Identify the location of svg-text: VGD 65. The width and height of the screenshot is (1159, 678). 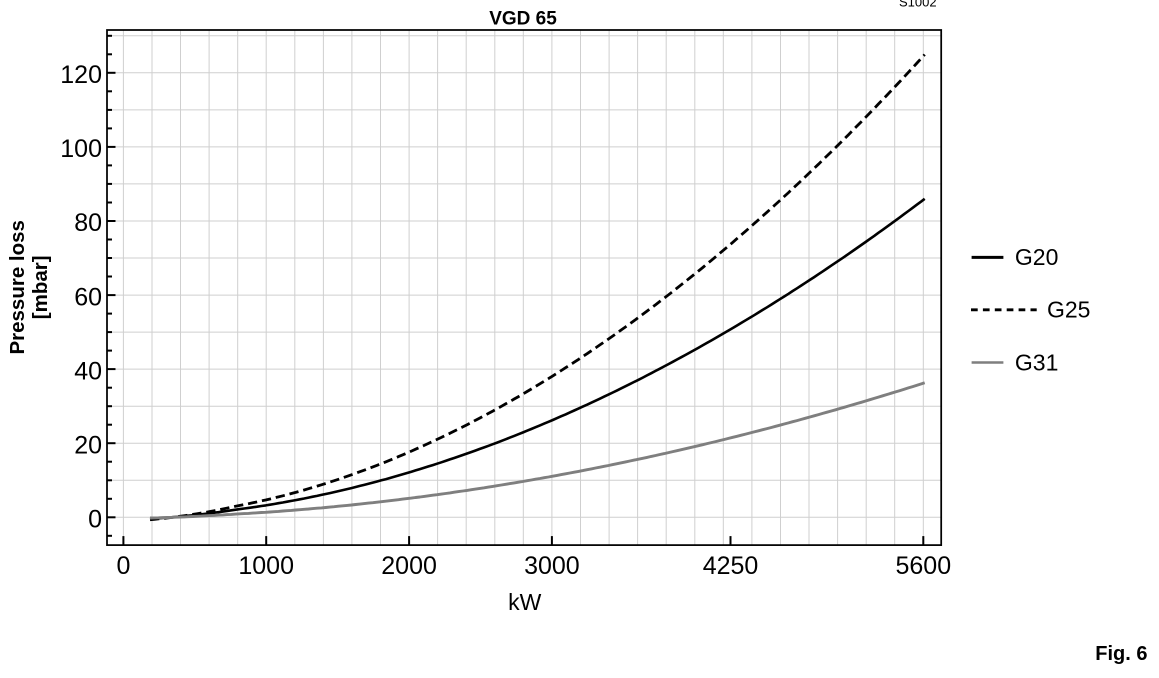
(523, 19).